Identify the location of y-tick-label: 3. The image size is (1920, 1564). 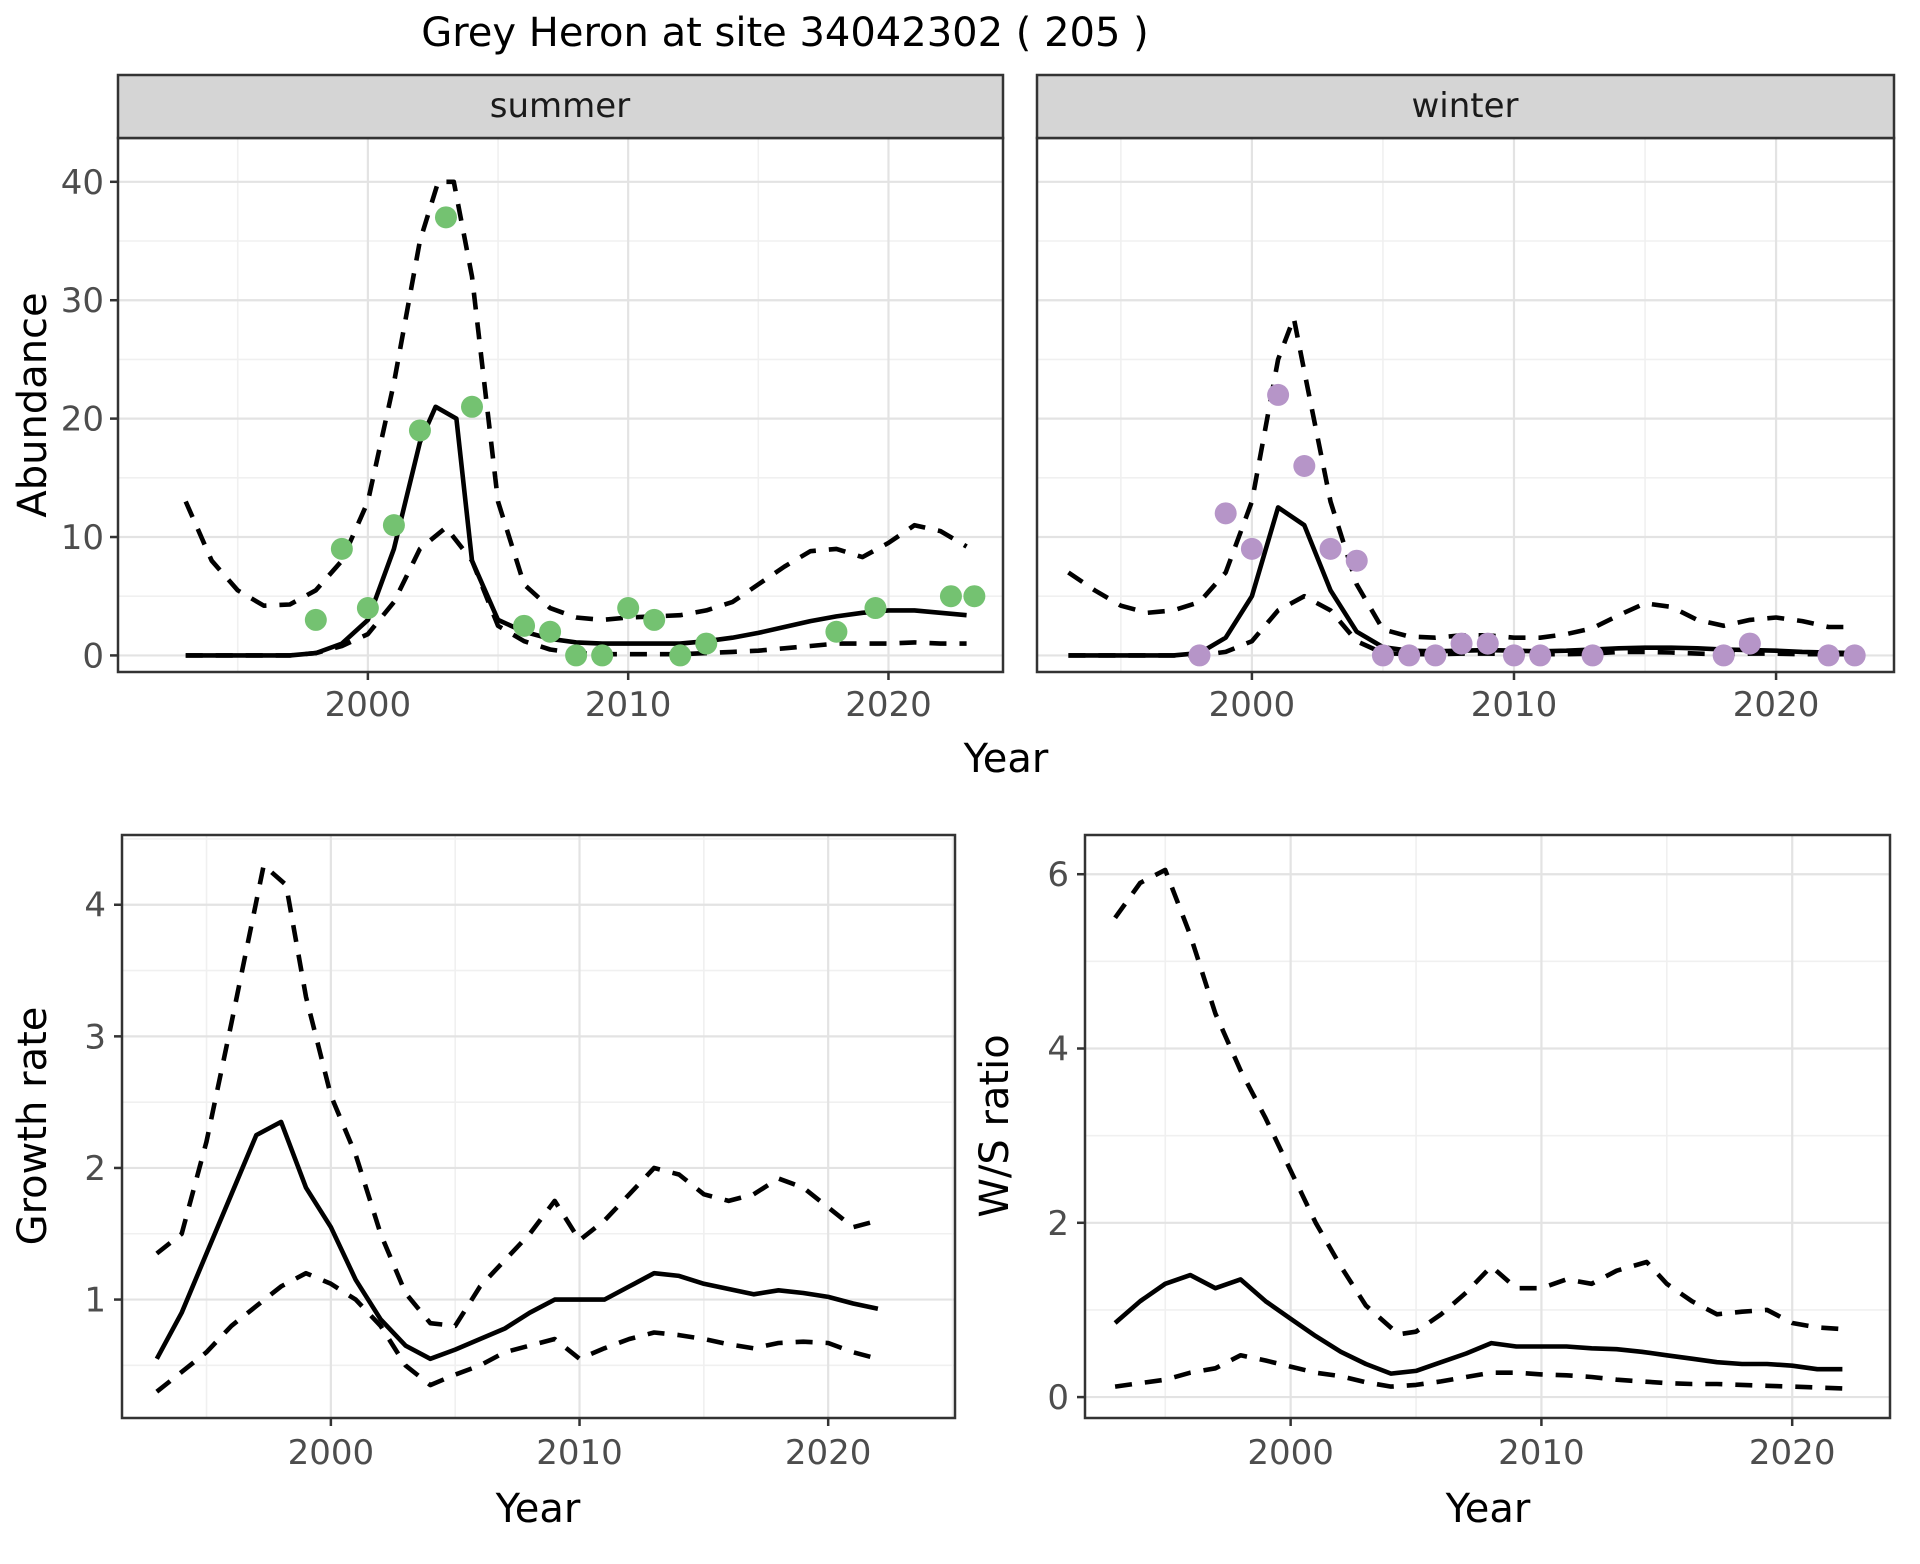
(95, 1037).